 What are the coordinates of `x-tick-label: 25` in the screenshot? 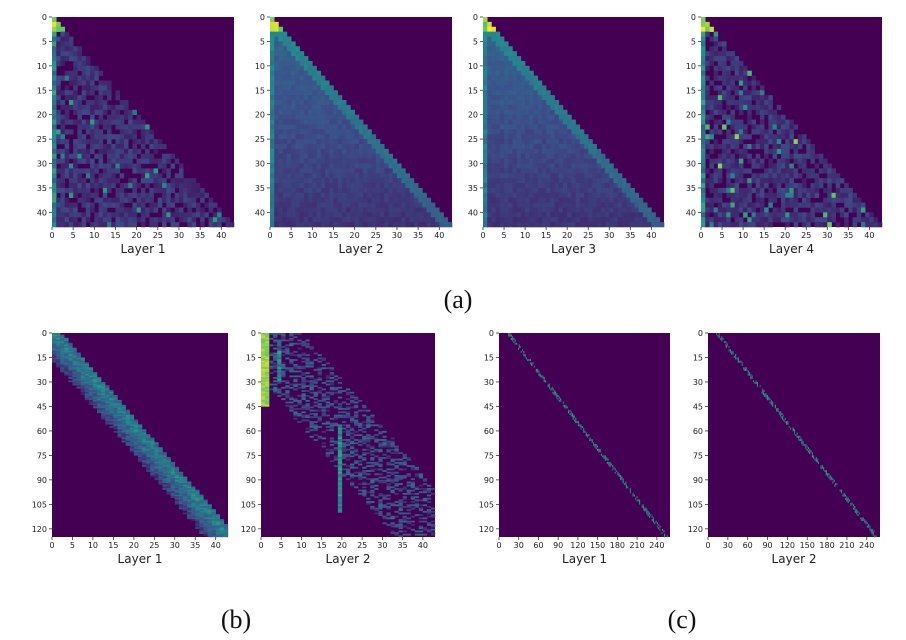 It's located at (158, 235).